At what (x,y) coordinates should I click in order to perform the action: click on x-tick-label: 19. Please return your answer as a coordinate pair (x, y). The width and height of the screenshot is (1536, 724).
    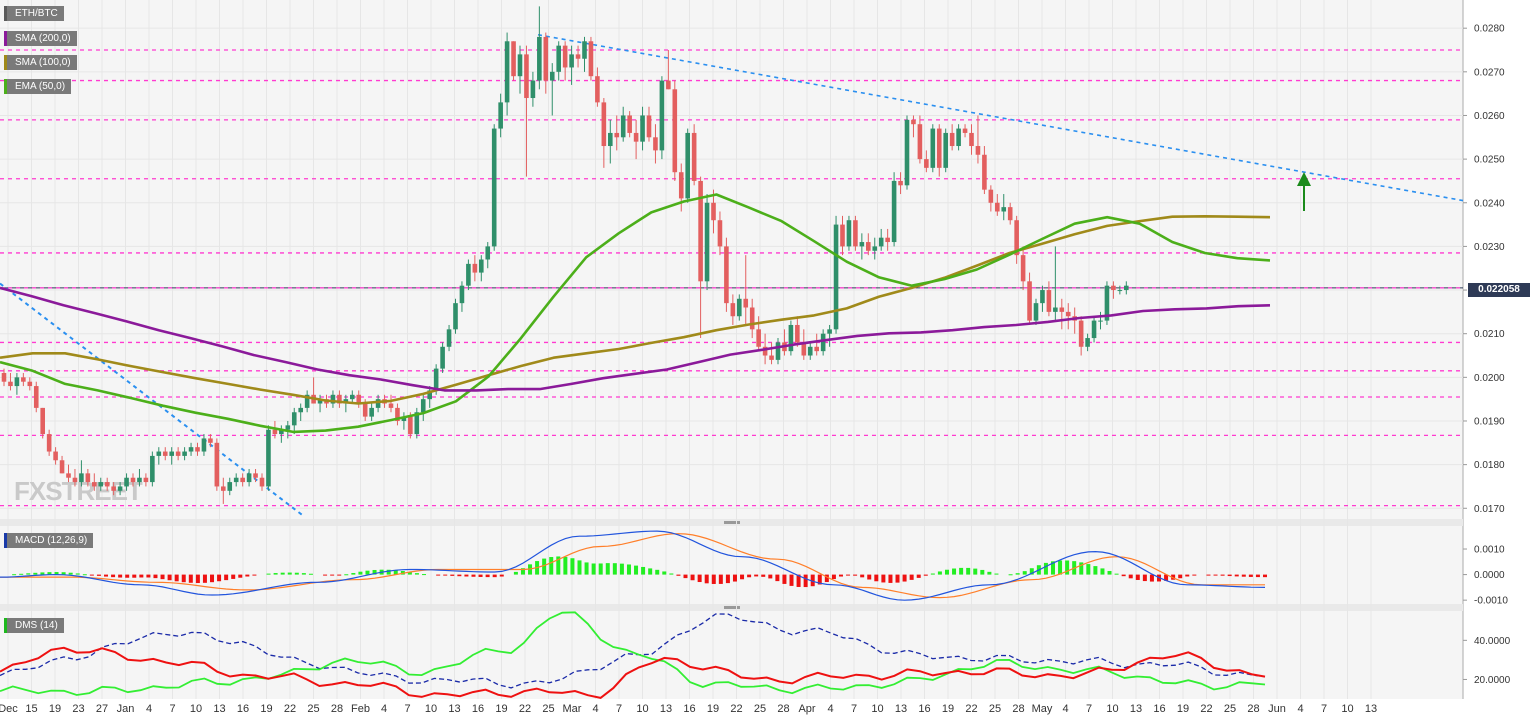
    Looking at the image, I should click on (948, 709).